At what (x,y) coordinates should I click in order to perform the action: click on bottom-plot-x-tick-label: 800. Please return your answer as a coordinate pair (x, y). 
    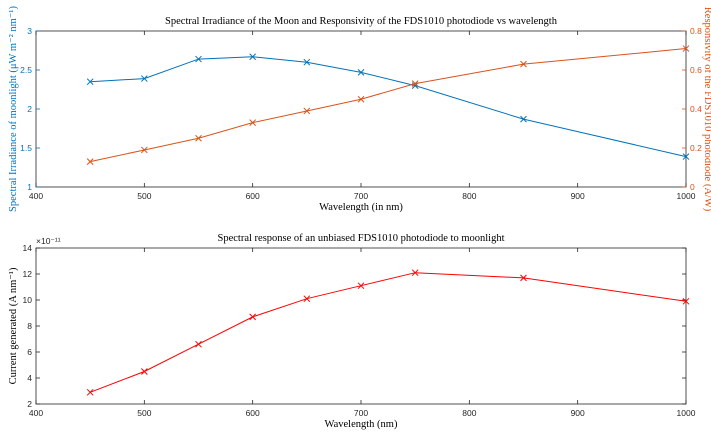
    Looking at the image, I should click on (469, 413).